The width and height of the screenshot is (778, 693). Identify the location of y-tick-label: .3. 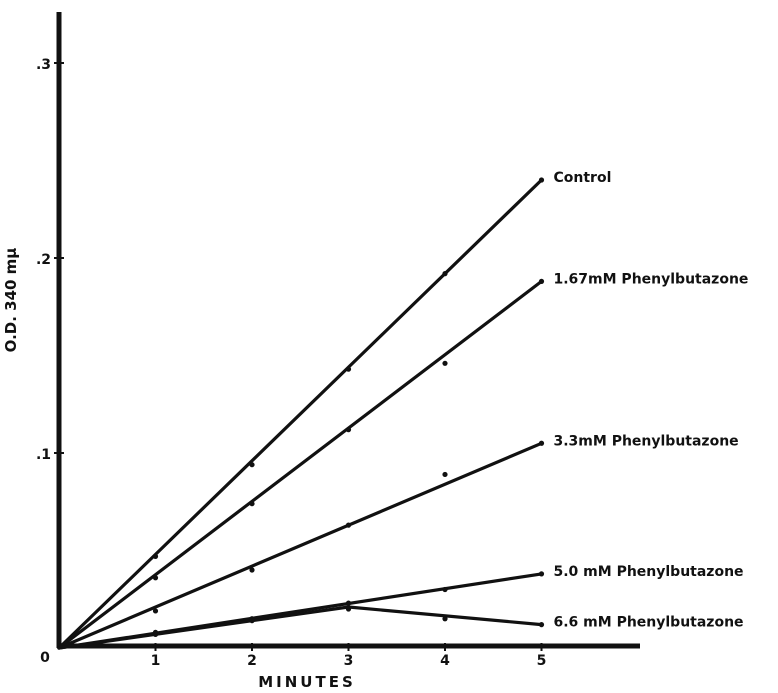
(43, 65).